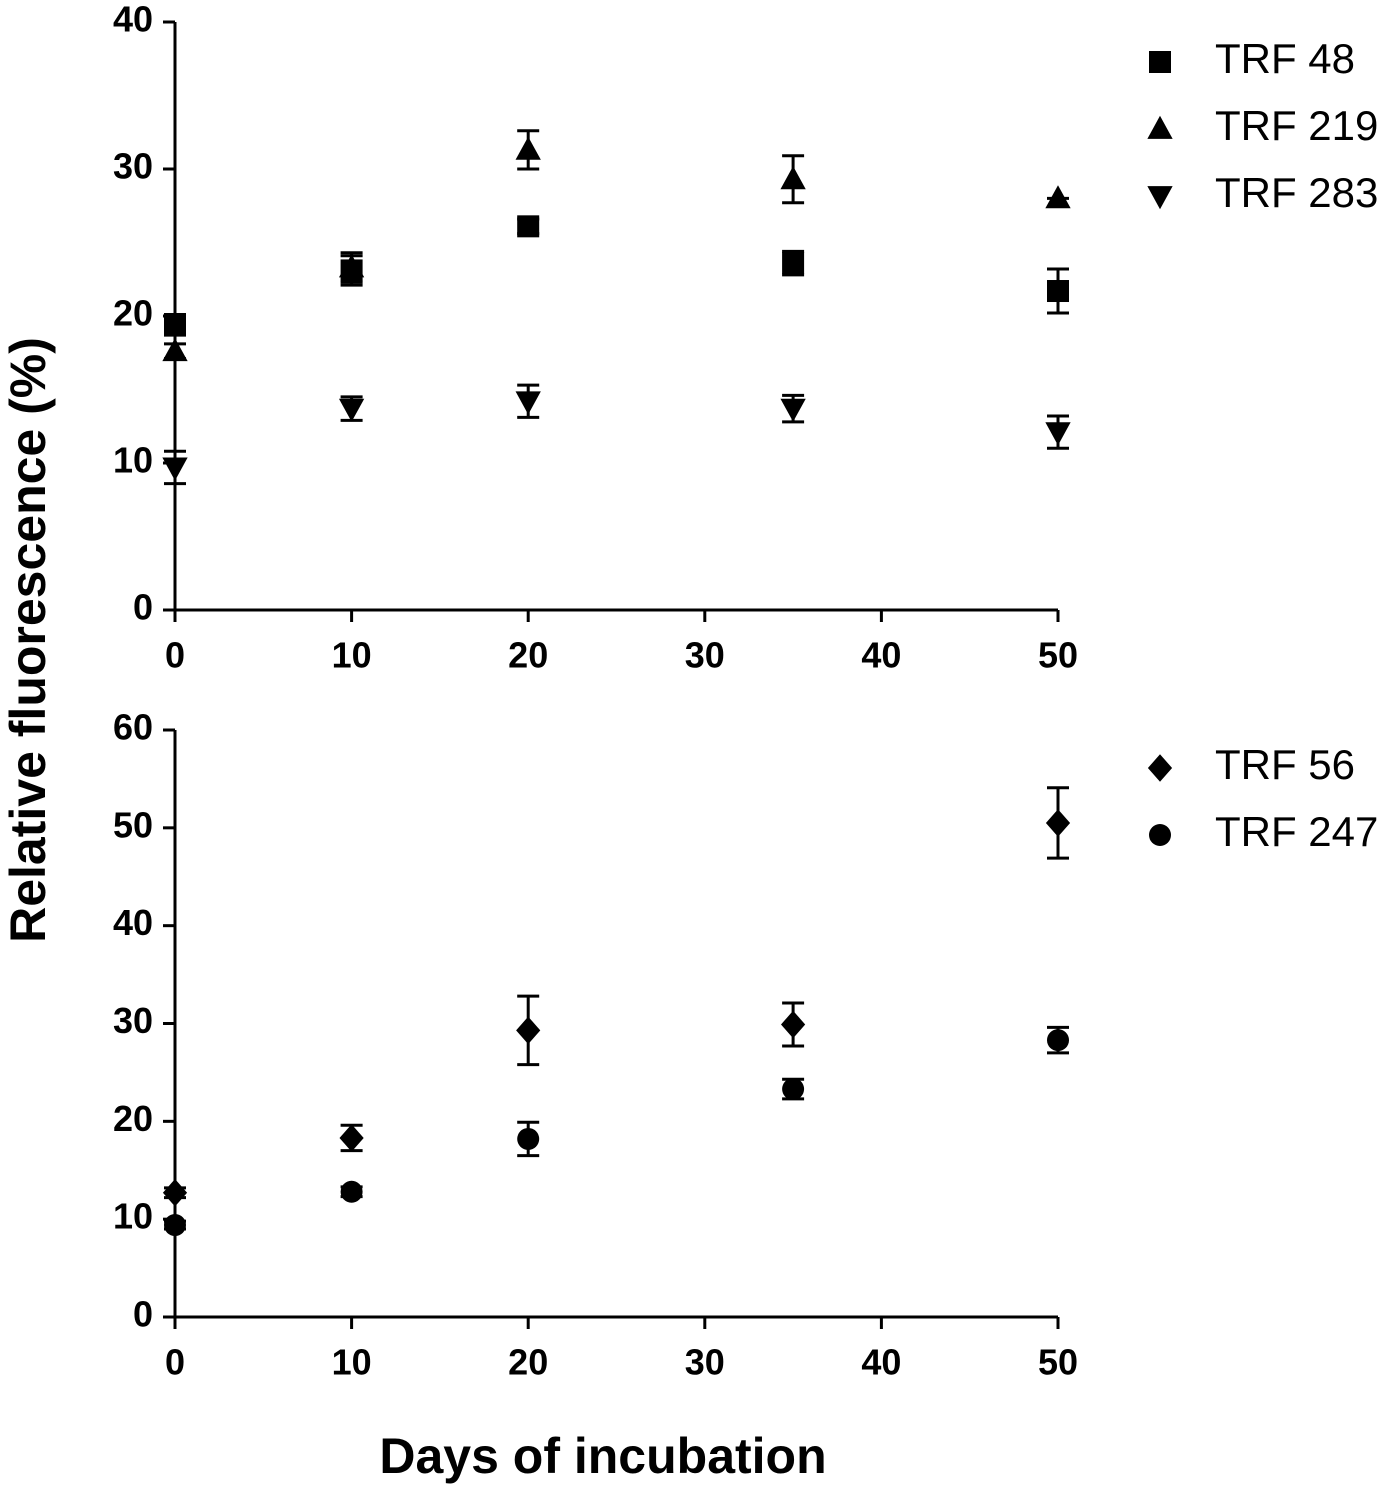 The width and height of the screenshot is (1400, 1495). I want to click on legend-label: TRF 219, so click(1296, 125).